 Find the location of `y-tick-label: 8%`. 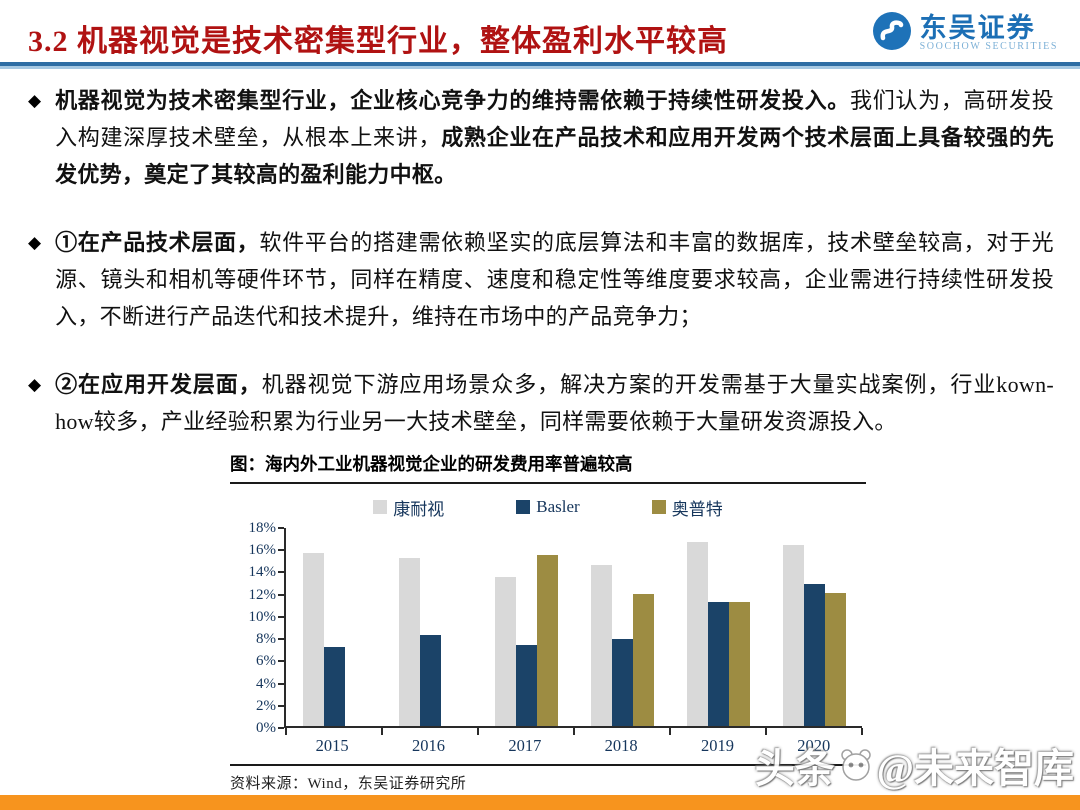

y-tick-label: 8% is located at coordinates (266, 639).